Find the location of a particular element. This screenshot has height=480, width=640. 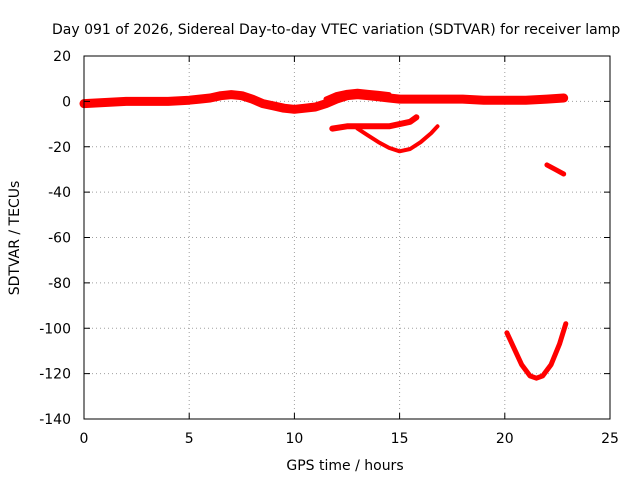

y-axis-label: SDTVAR / TECUs is located at coordinates (15, 238).